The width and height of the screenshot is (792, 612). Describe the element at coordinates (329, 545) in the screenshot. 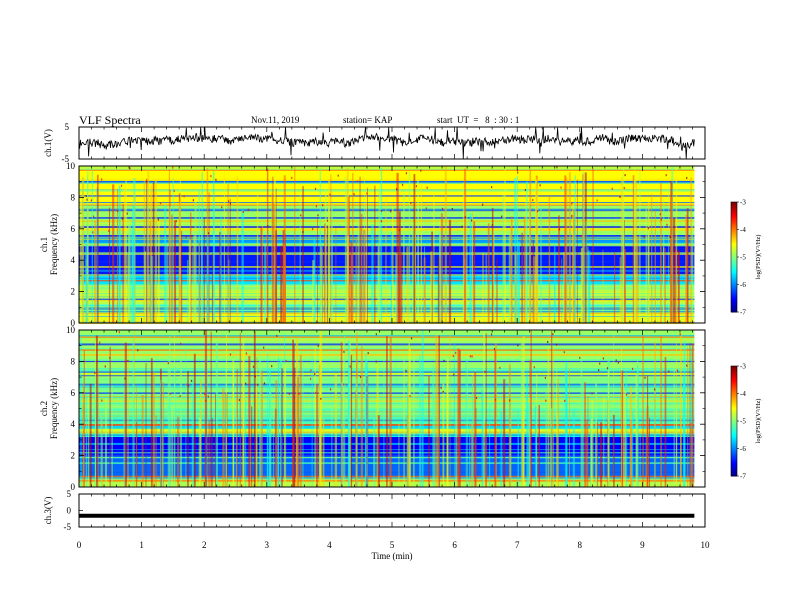

I see `x-tick-label: 4` at that location.